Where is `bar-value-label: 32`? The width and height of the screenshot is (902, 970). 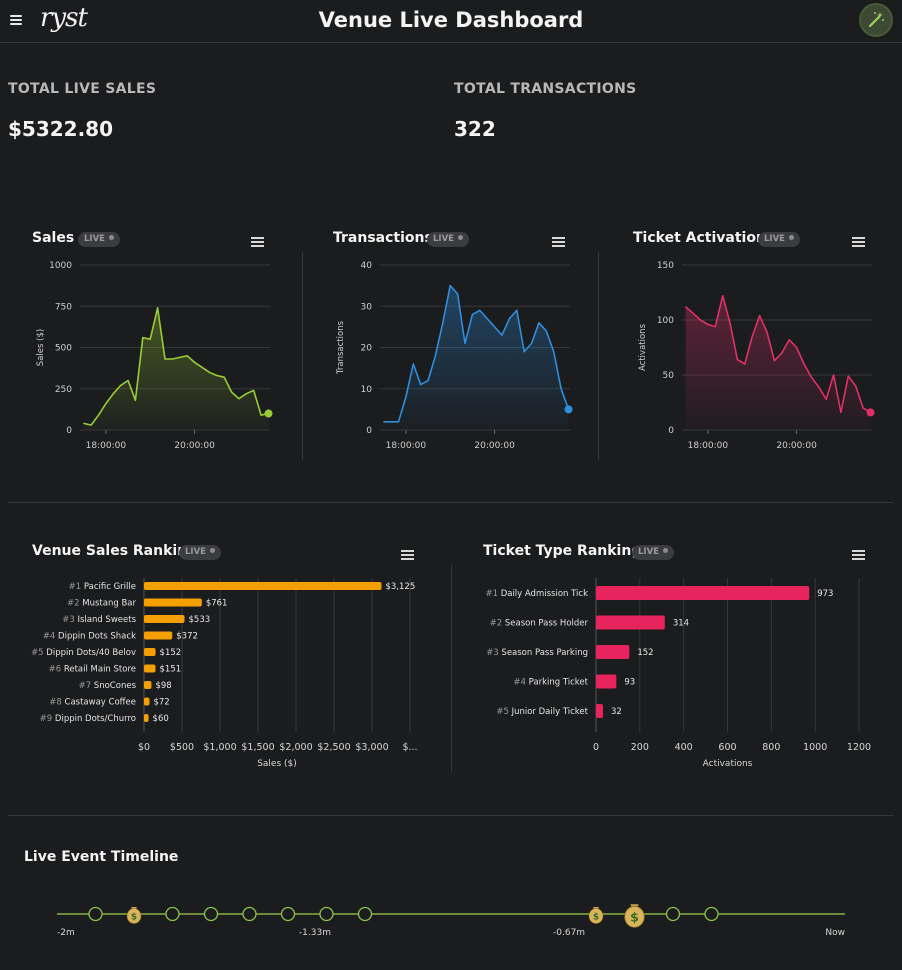
bar-value-label: 32 is located at coordinates (616, 712).